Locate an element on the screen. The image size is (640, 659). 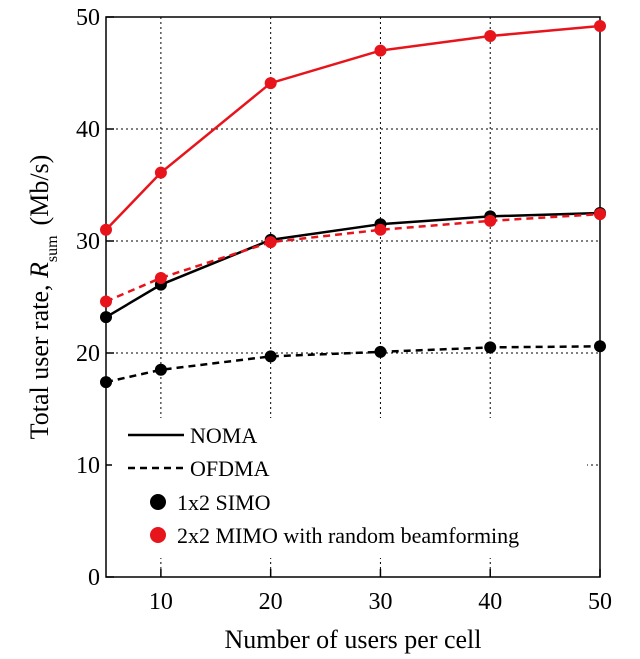
legend-marker-simo is located at coordinates (158, 502).